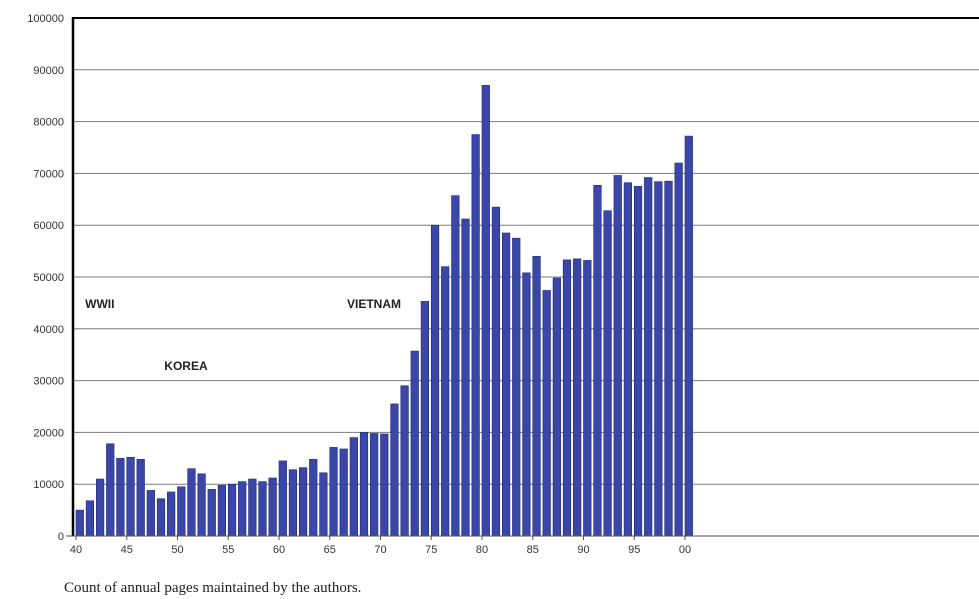 Image resolution: width=979 pixels, height=599 pixels. What do you see at coordinates (232, 510) in the screenshot?
I see `bar-1955` at bounding box center [232, 510].